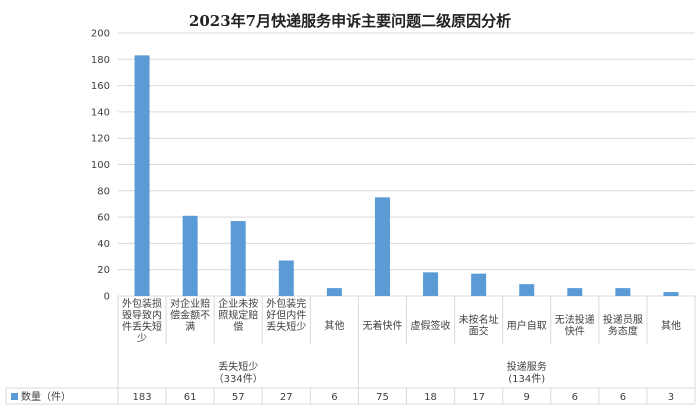  I want to click on y-tick-label: 80, so click(103, 191).